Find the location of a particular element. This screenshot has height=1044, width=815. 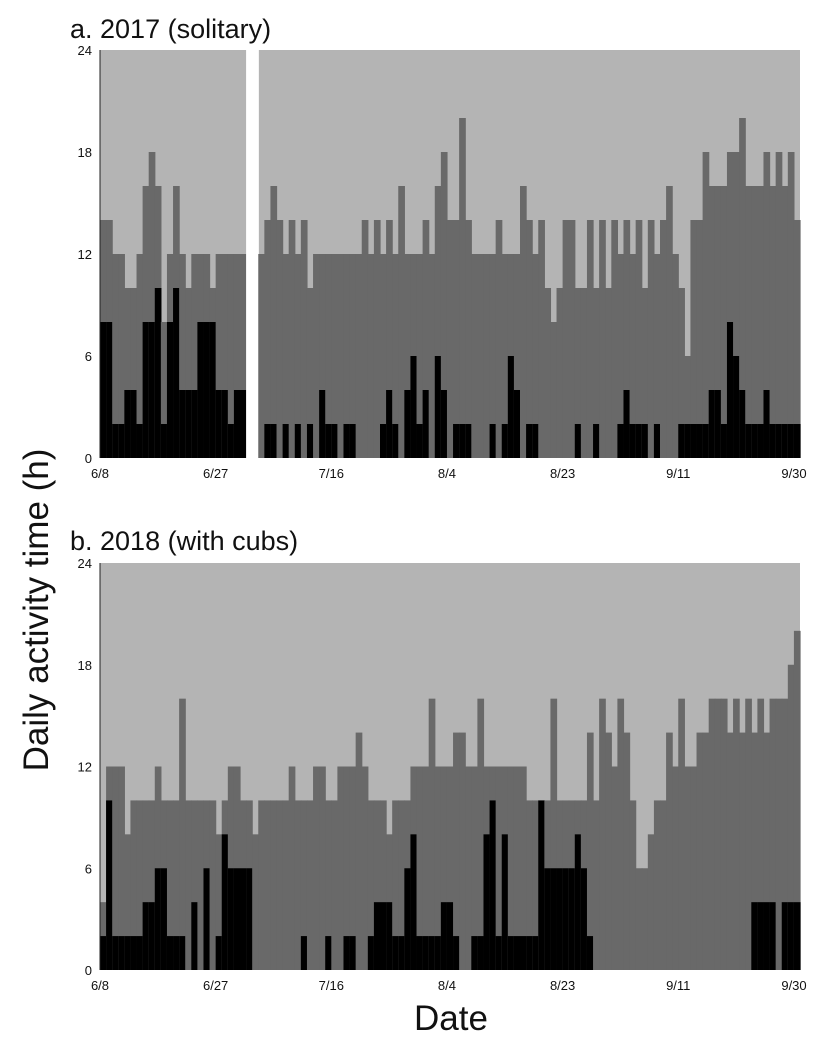

x-tick-label: 8/4 is located at coordinates (447, 473).